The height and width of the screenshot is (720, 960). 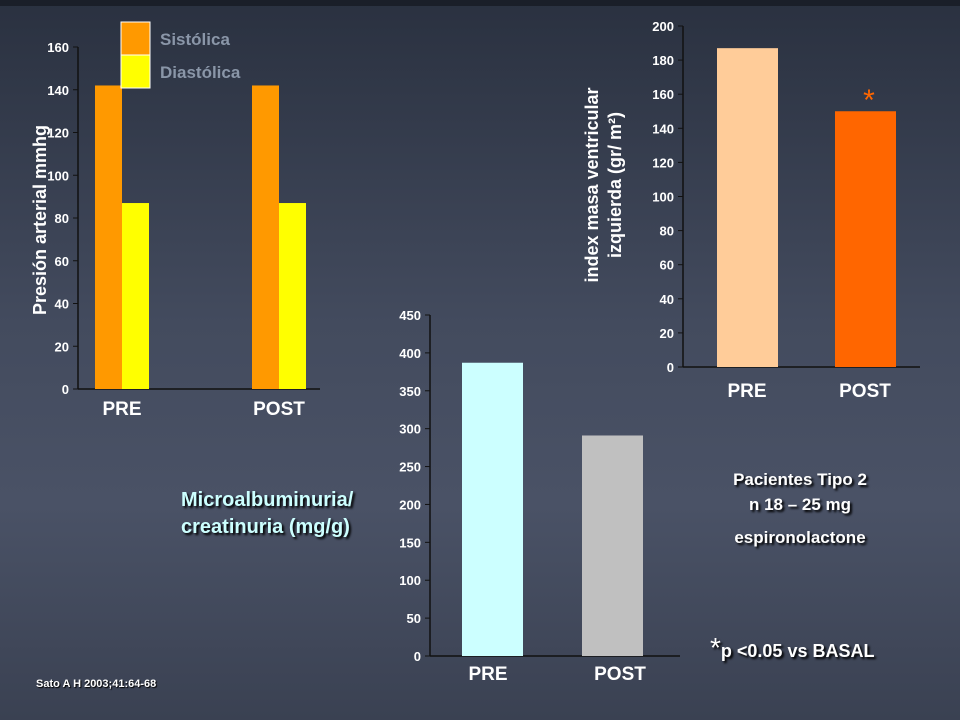 What do you see at coordinates (267, 500) in the screenshot?
I see `micro-label-line1: Microalbuminuria/` at bounding box center [267, 500].